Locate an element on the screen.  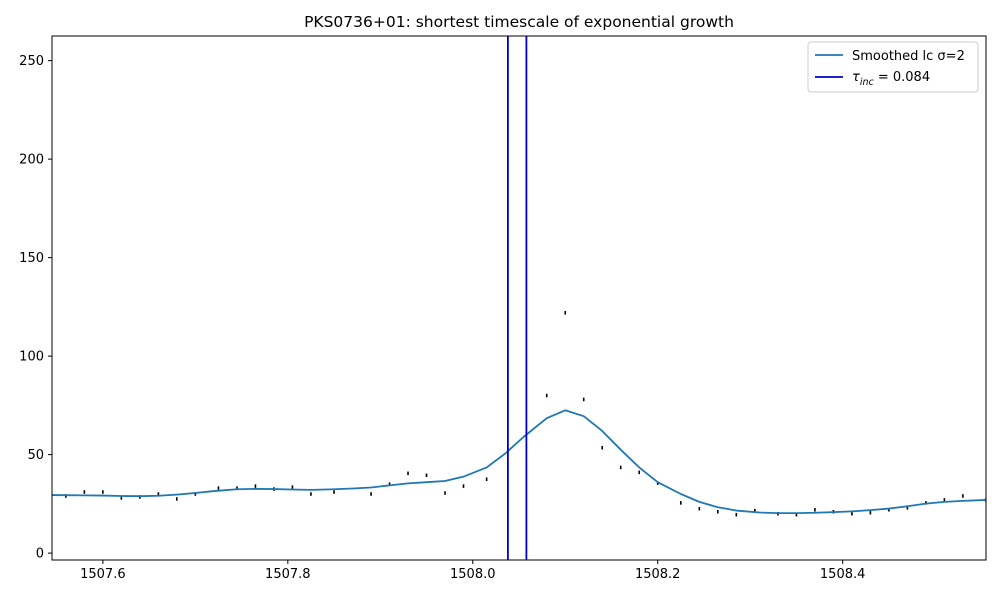
x-tick-label: 1507.8 is located at coordinates (288, 574).